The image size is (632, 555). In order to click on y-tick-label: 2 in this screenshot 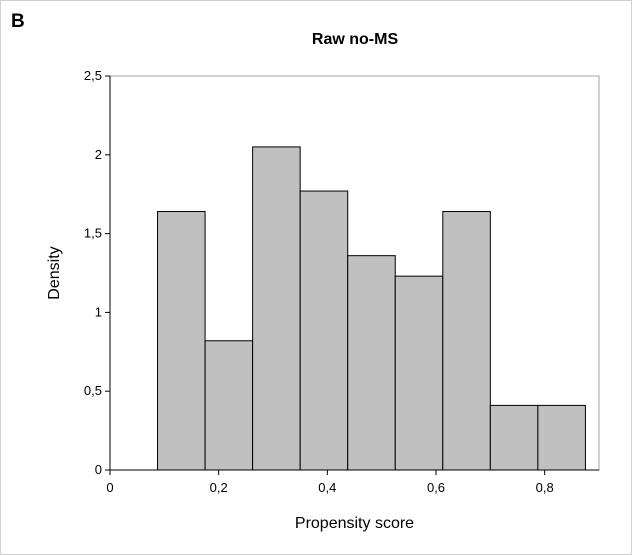, I will do `click(98, 154)`.